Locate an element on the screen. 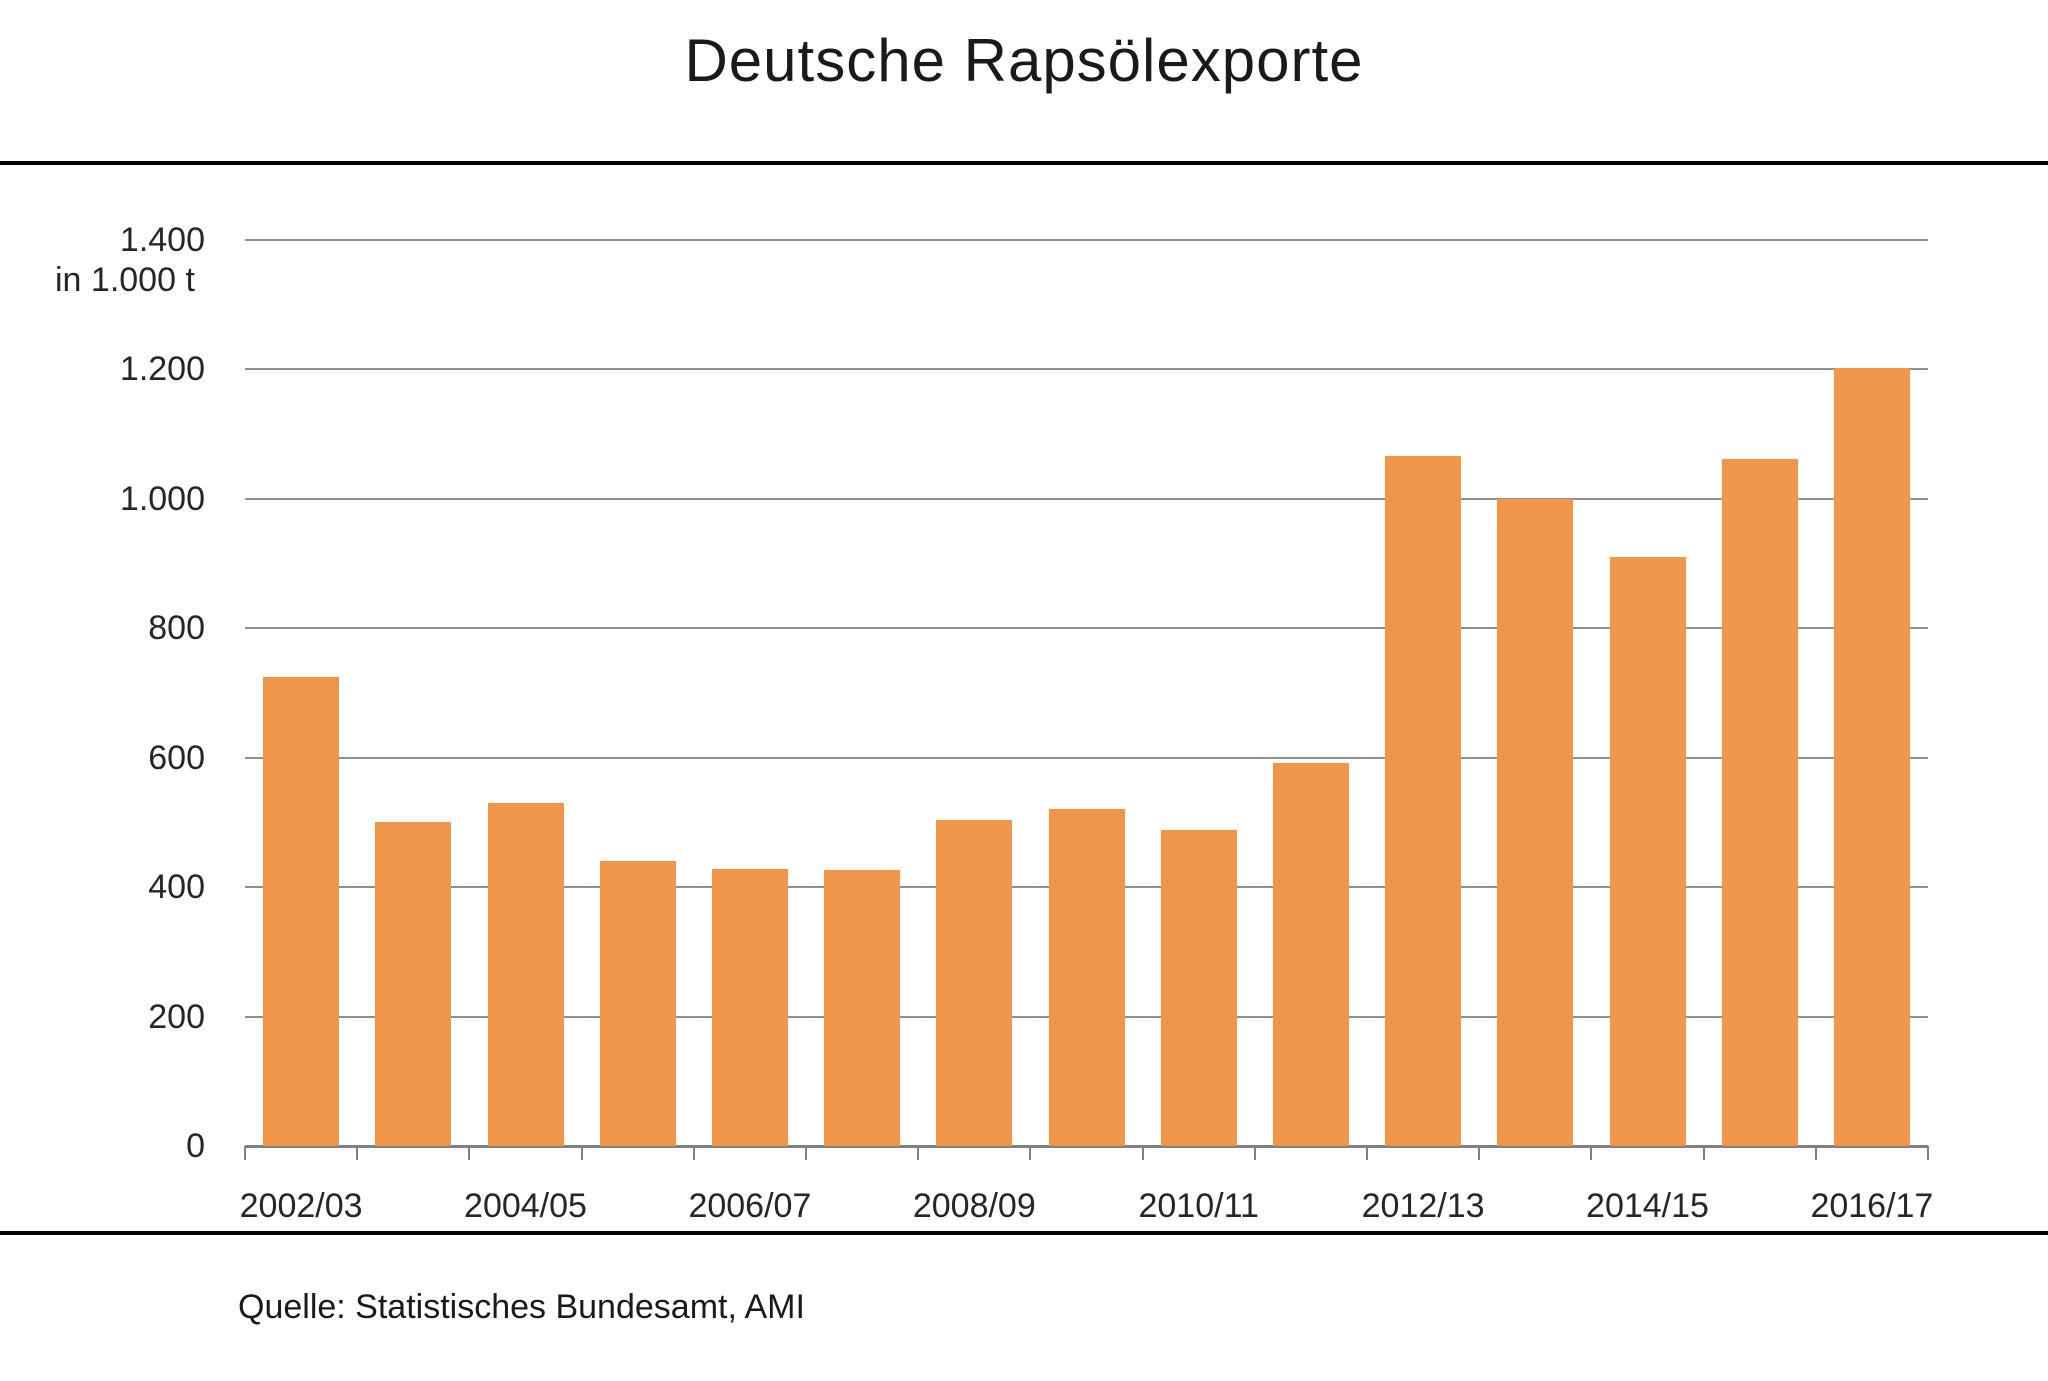 This screenshot has width=2048, height=1381. x-tick-label-2002-03: 2002/03 is located at coordinates (301, 1206).